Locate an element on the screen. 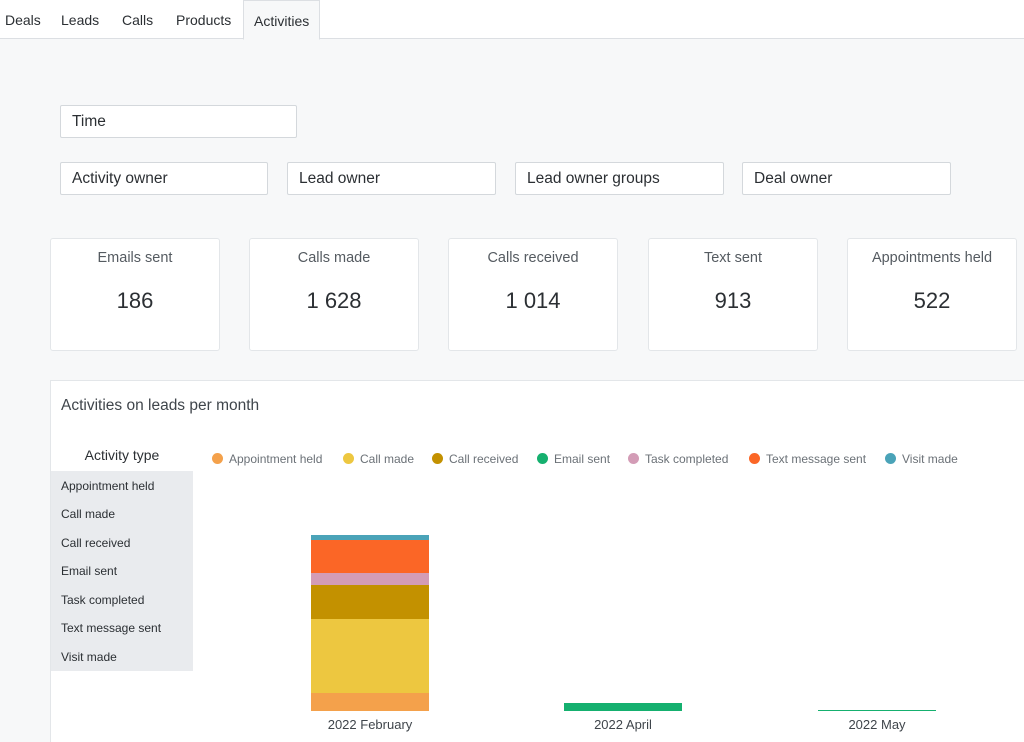 The width and height of the screenshot is (1024, 742). tab-leads: Leads is located at coordinates (80, 20).